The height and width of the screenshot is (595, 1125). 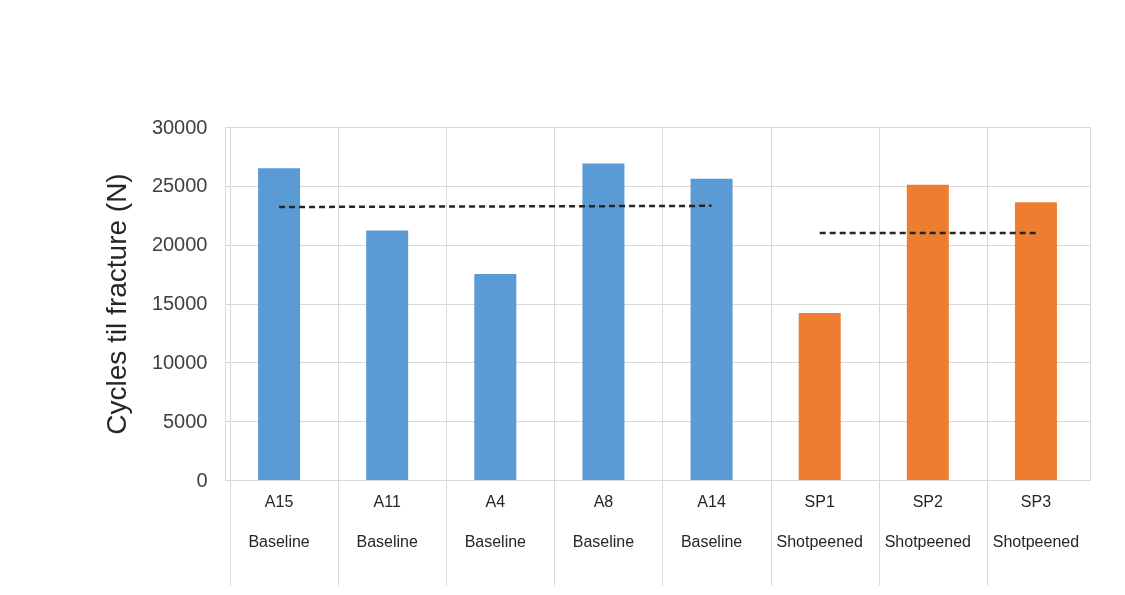 I want to click on category-label: A4 Baseline, so click(x=495, y=521).